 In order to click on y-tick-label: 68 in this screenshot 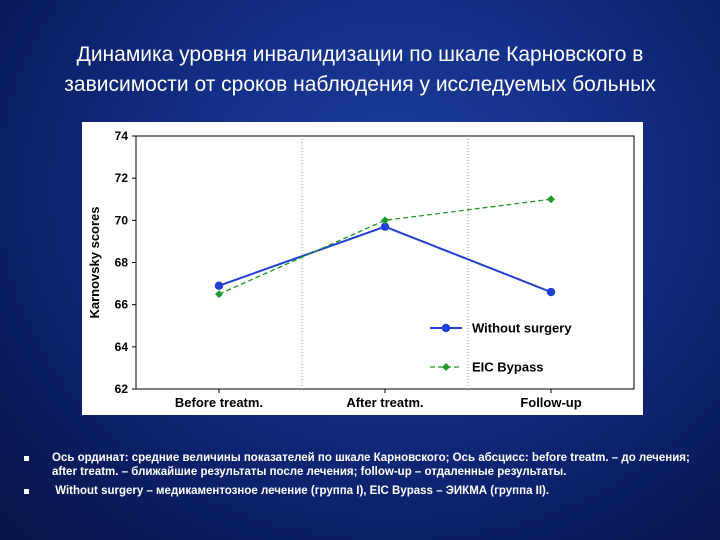, I will do `click(122, 263)`.